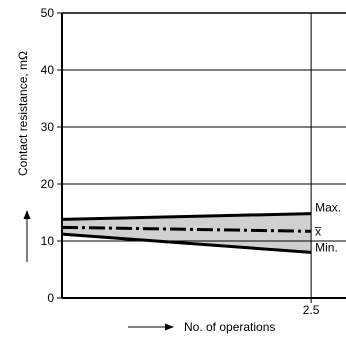 The width and height of the screenshot is (346, 346). Describe the element at coordinates (318, 231) in the screenshot. I see `series-label: x̅` at that location.